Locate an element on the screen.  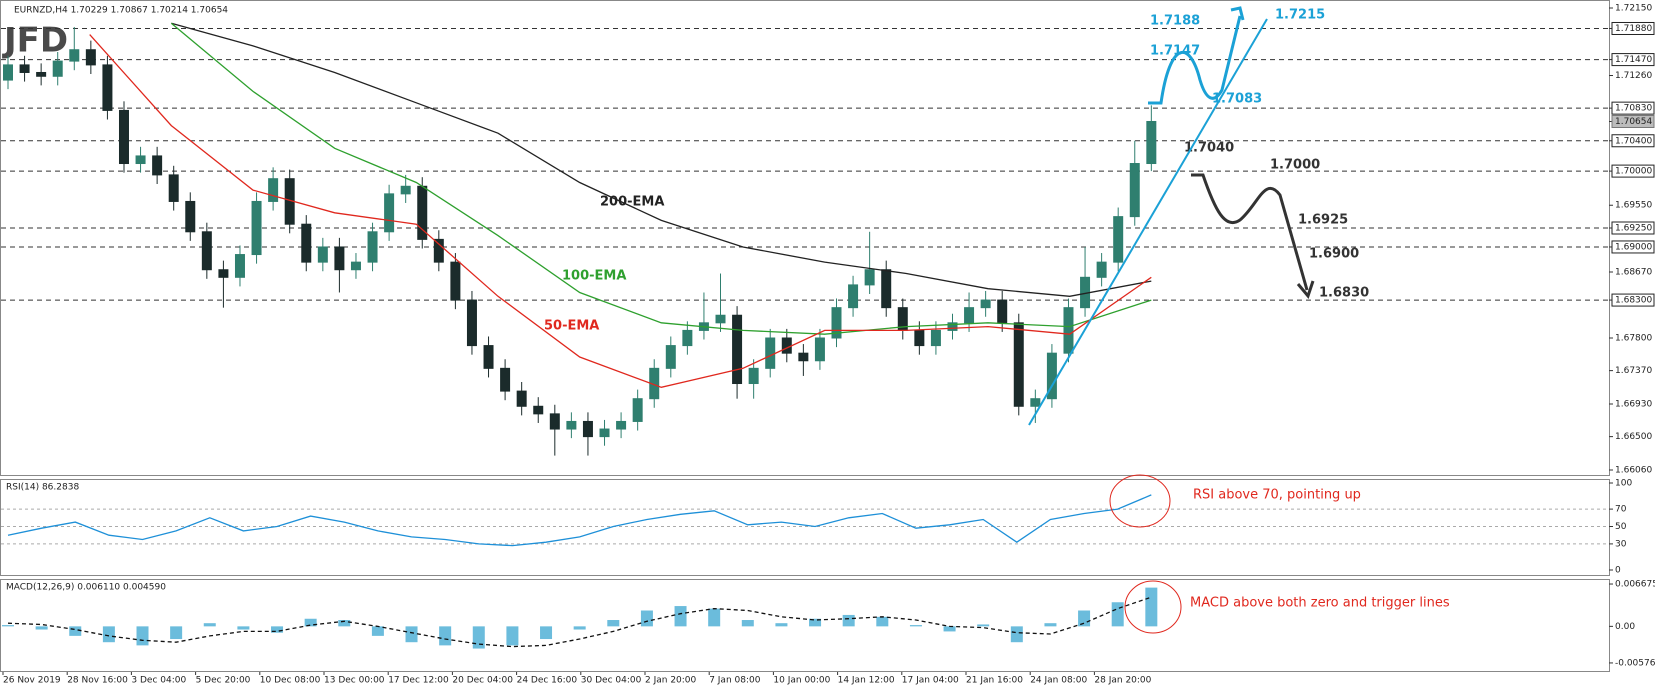
bullish-arrow is located at coordinates (1237, 13).